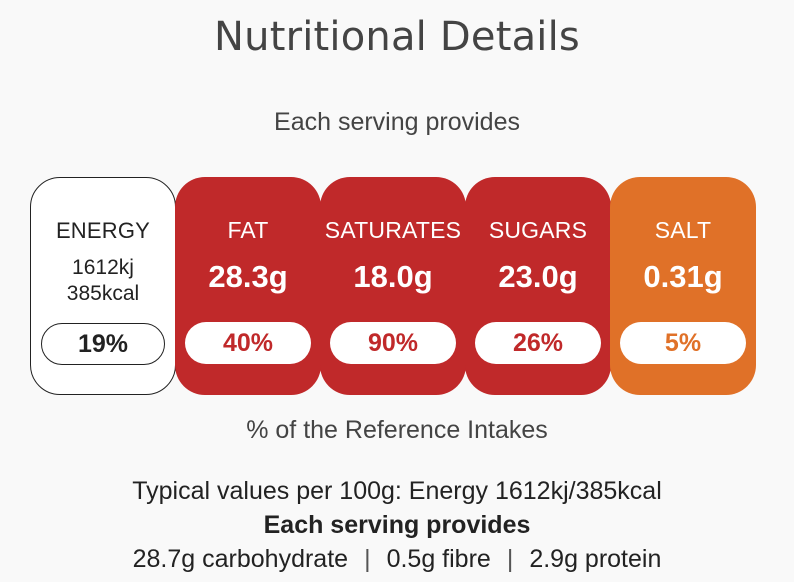  What do you see at coordinates (103, 293) in the screenshot?
I see `energy-kcal-value: 385kcal` at bounding box center [103, 293].